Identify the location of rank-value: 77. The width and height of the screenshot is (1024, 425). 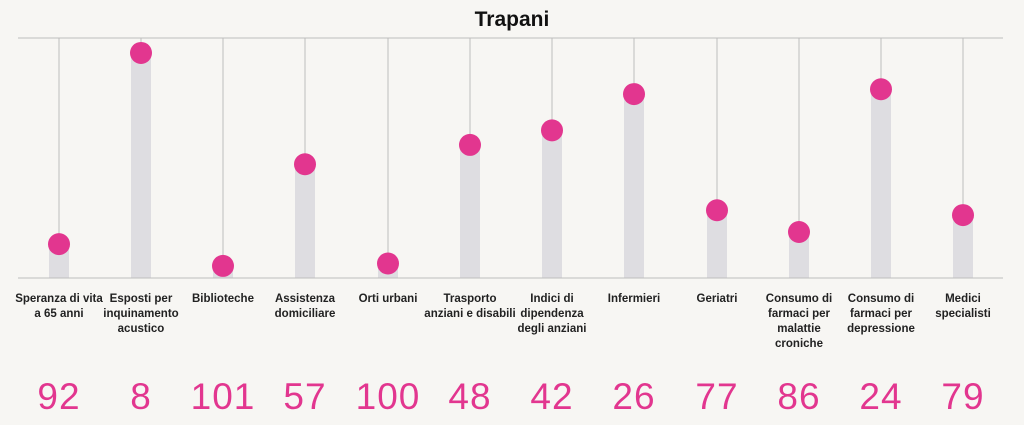
(717, 396).